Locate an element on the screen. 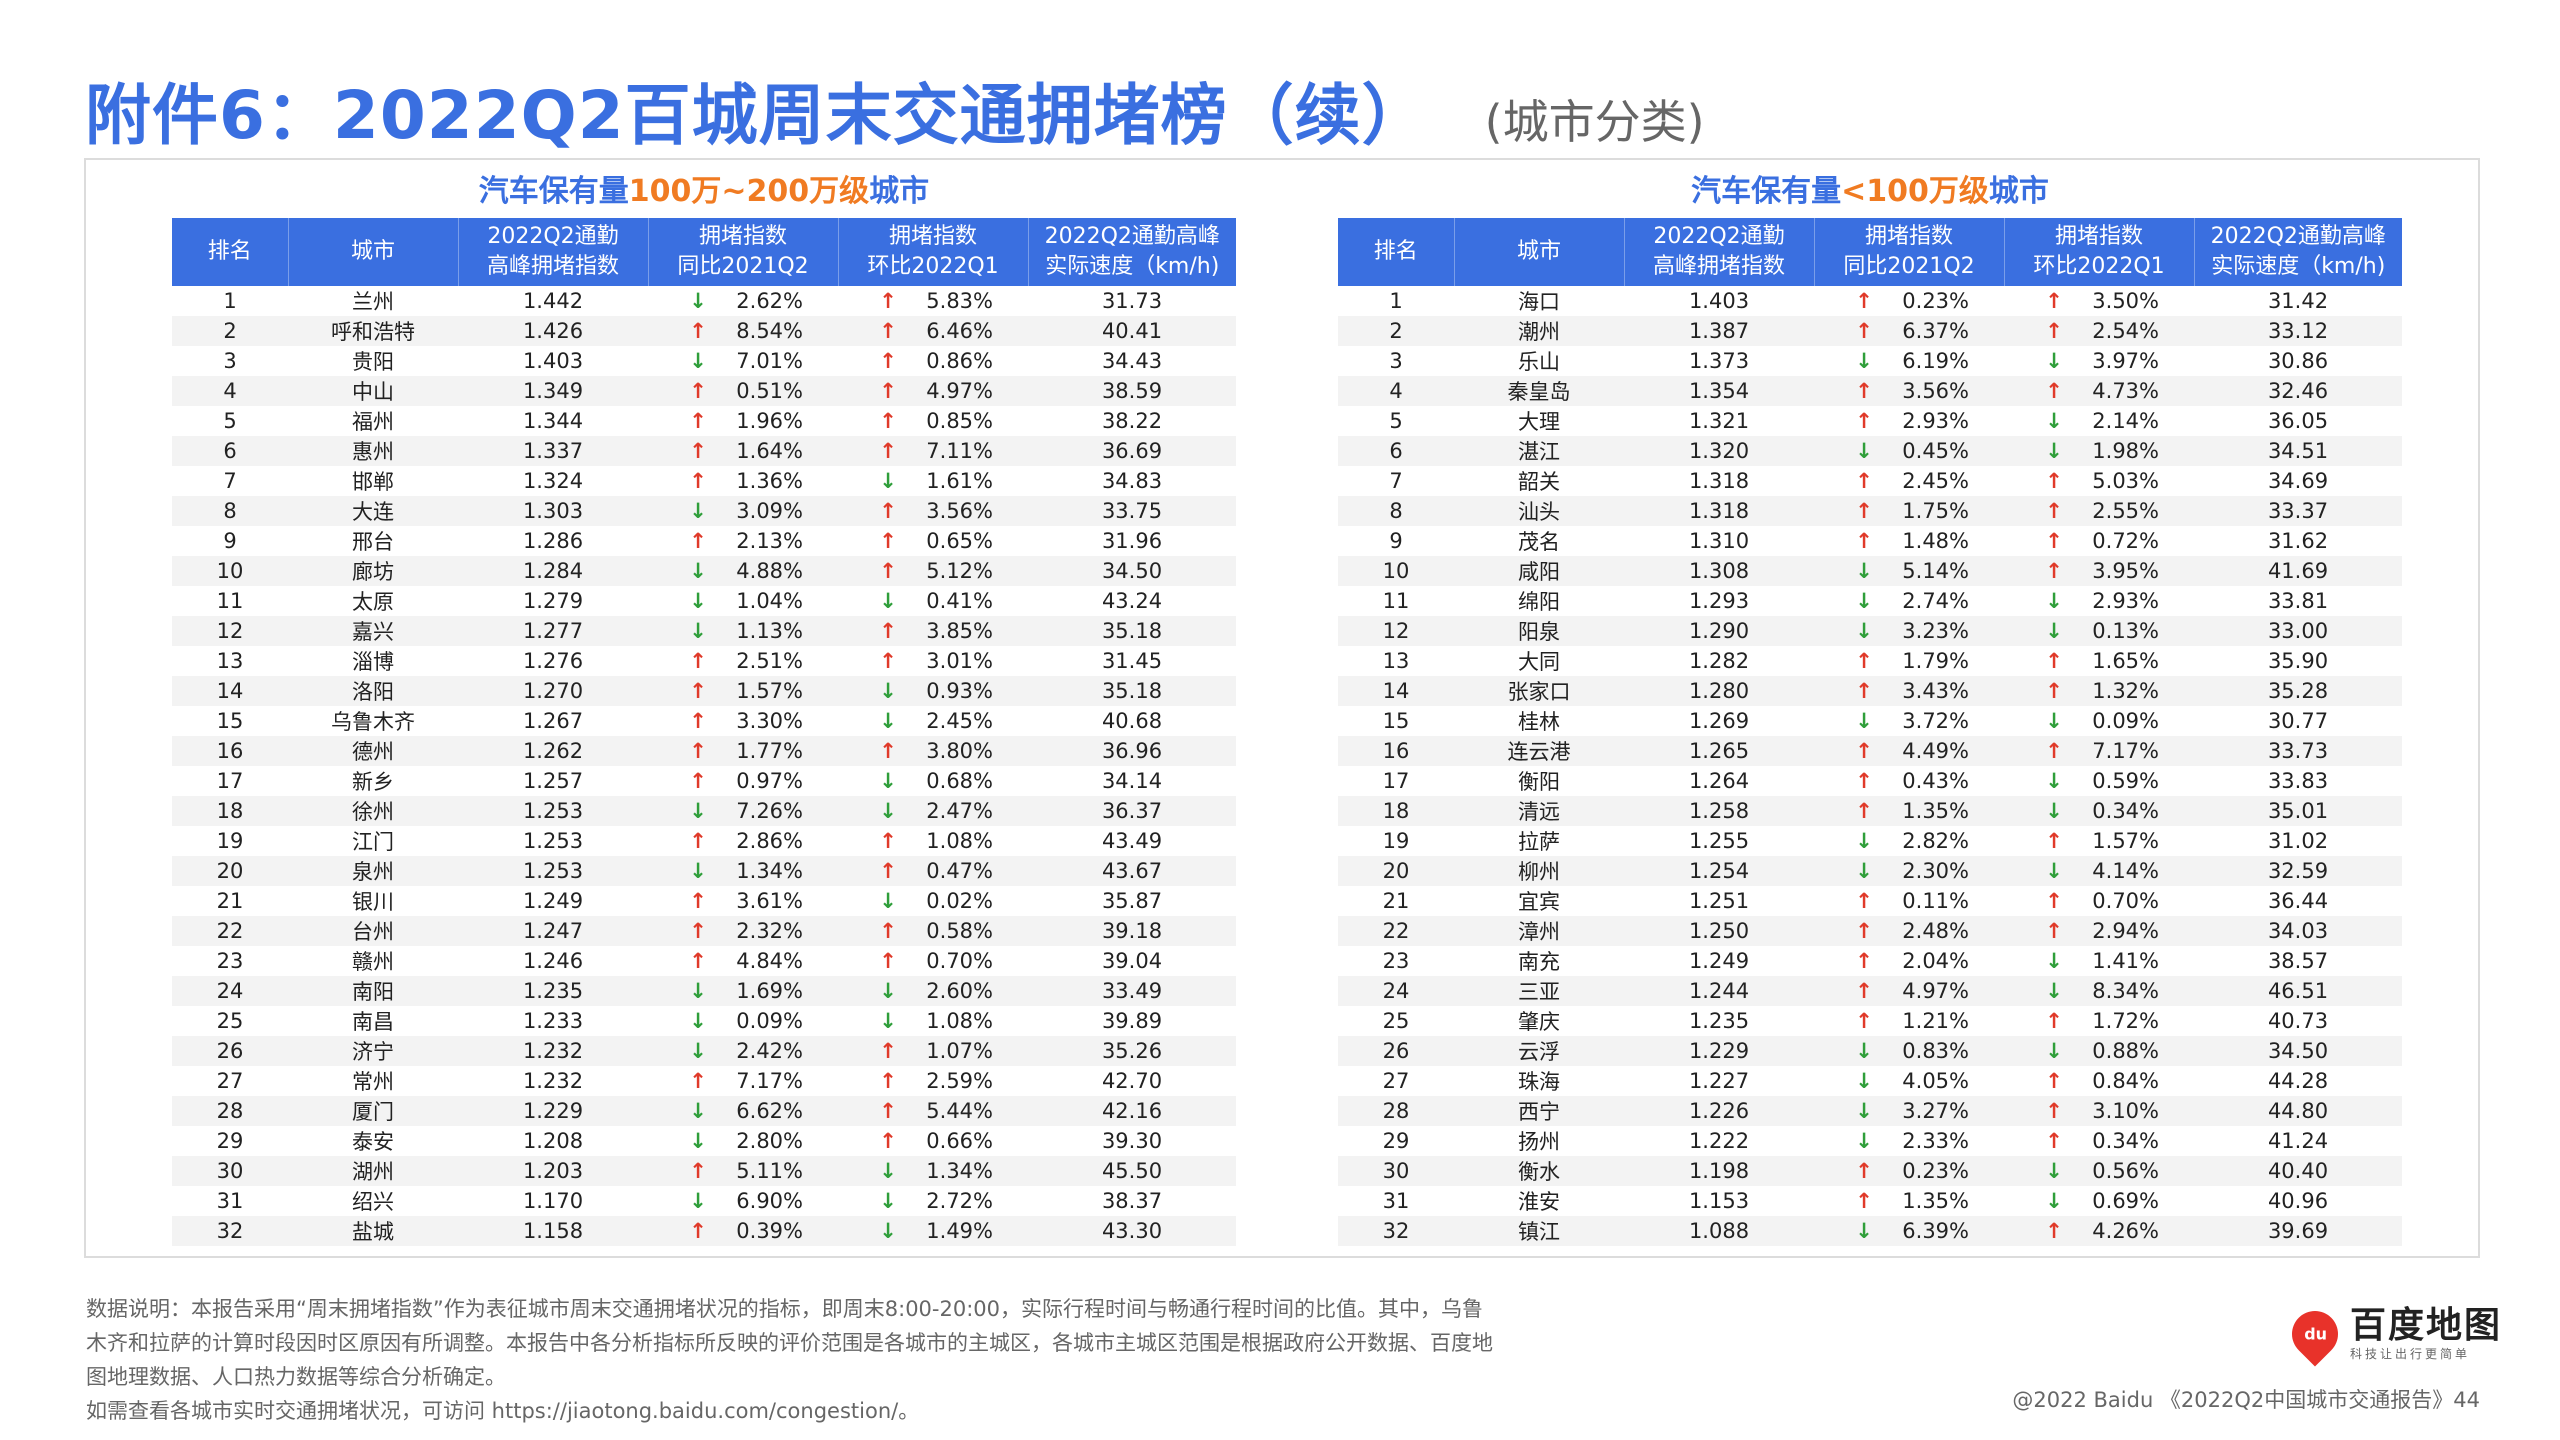  index-cell: 1.337 is located at coordinates (553, 451).